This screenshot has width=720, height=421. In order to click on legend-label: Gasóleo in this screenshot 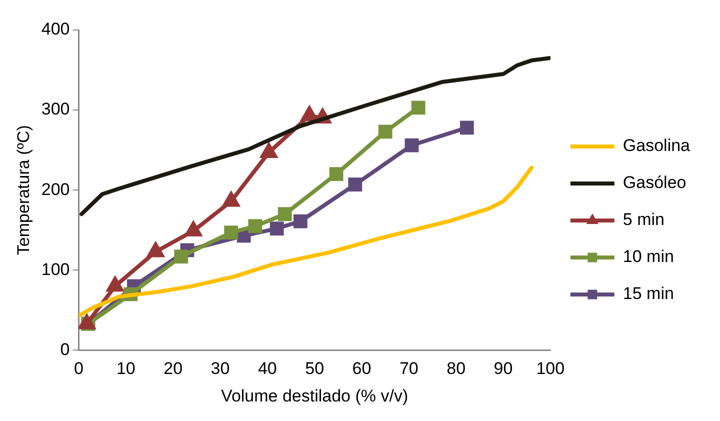, I will do `click(654, 182)`.